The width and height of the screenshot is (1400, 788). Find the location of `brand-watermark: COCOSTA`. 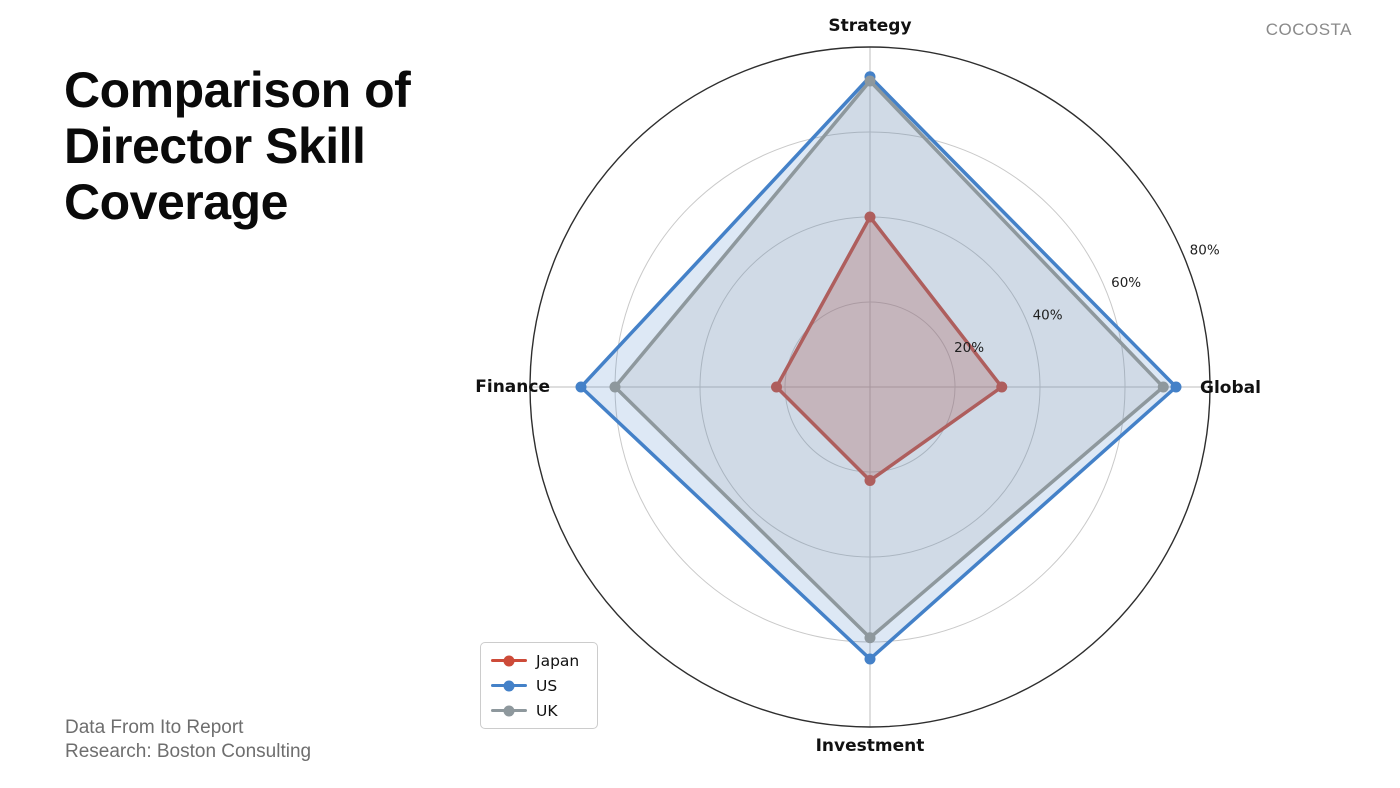

brand-watermark: COCOSTA is located at coordinates (1308, 29).